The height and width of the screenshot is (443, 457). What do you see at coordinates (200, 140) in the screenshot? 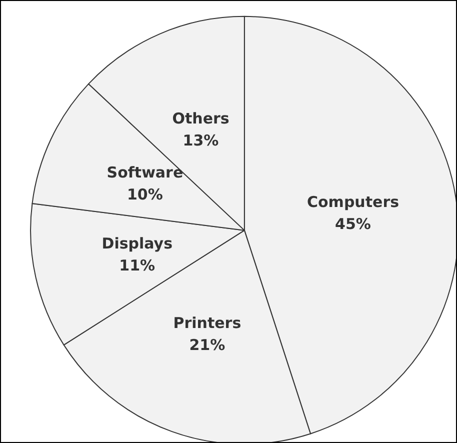
I see `data-label: 13%` at bounding box center [200, 140].